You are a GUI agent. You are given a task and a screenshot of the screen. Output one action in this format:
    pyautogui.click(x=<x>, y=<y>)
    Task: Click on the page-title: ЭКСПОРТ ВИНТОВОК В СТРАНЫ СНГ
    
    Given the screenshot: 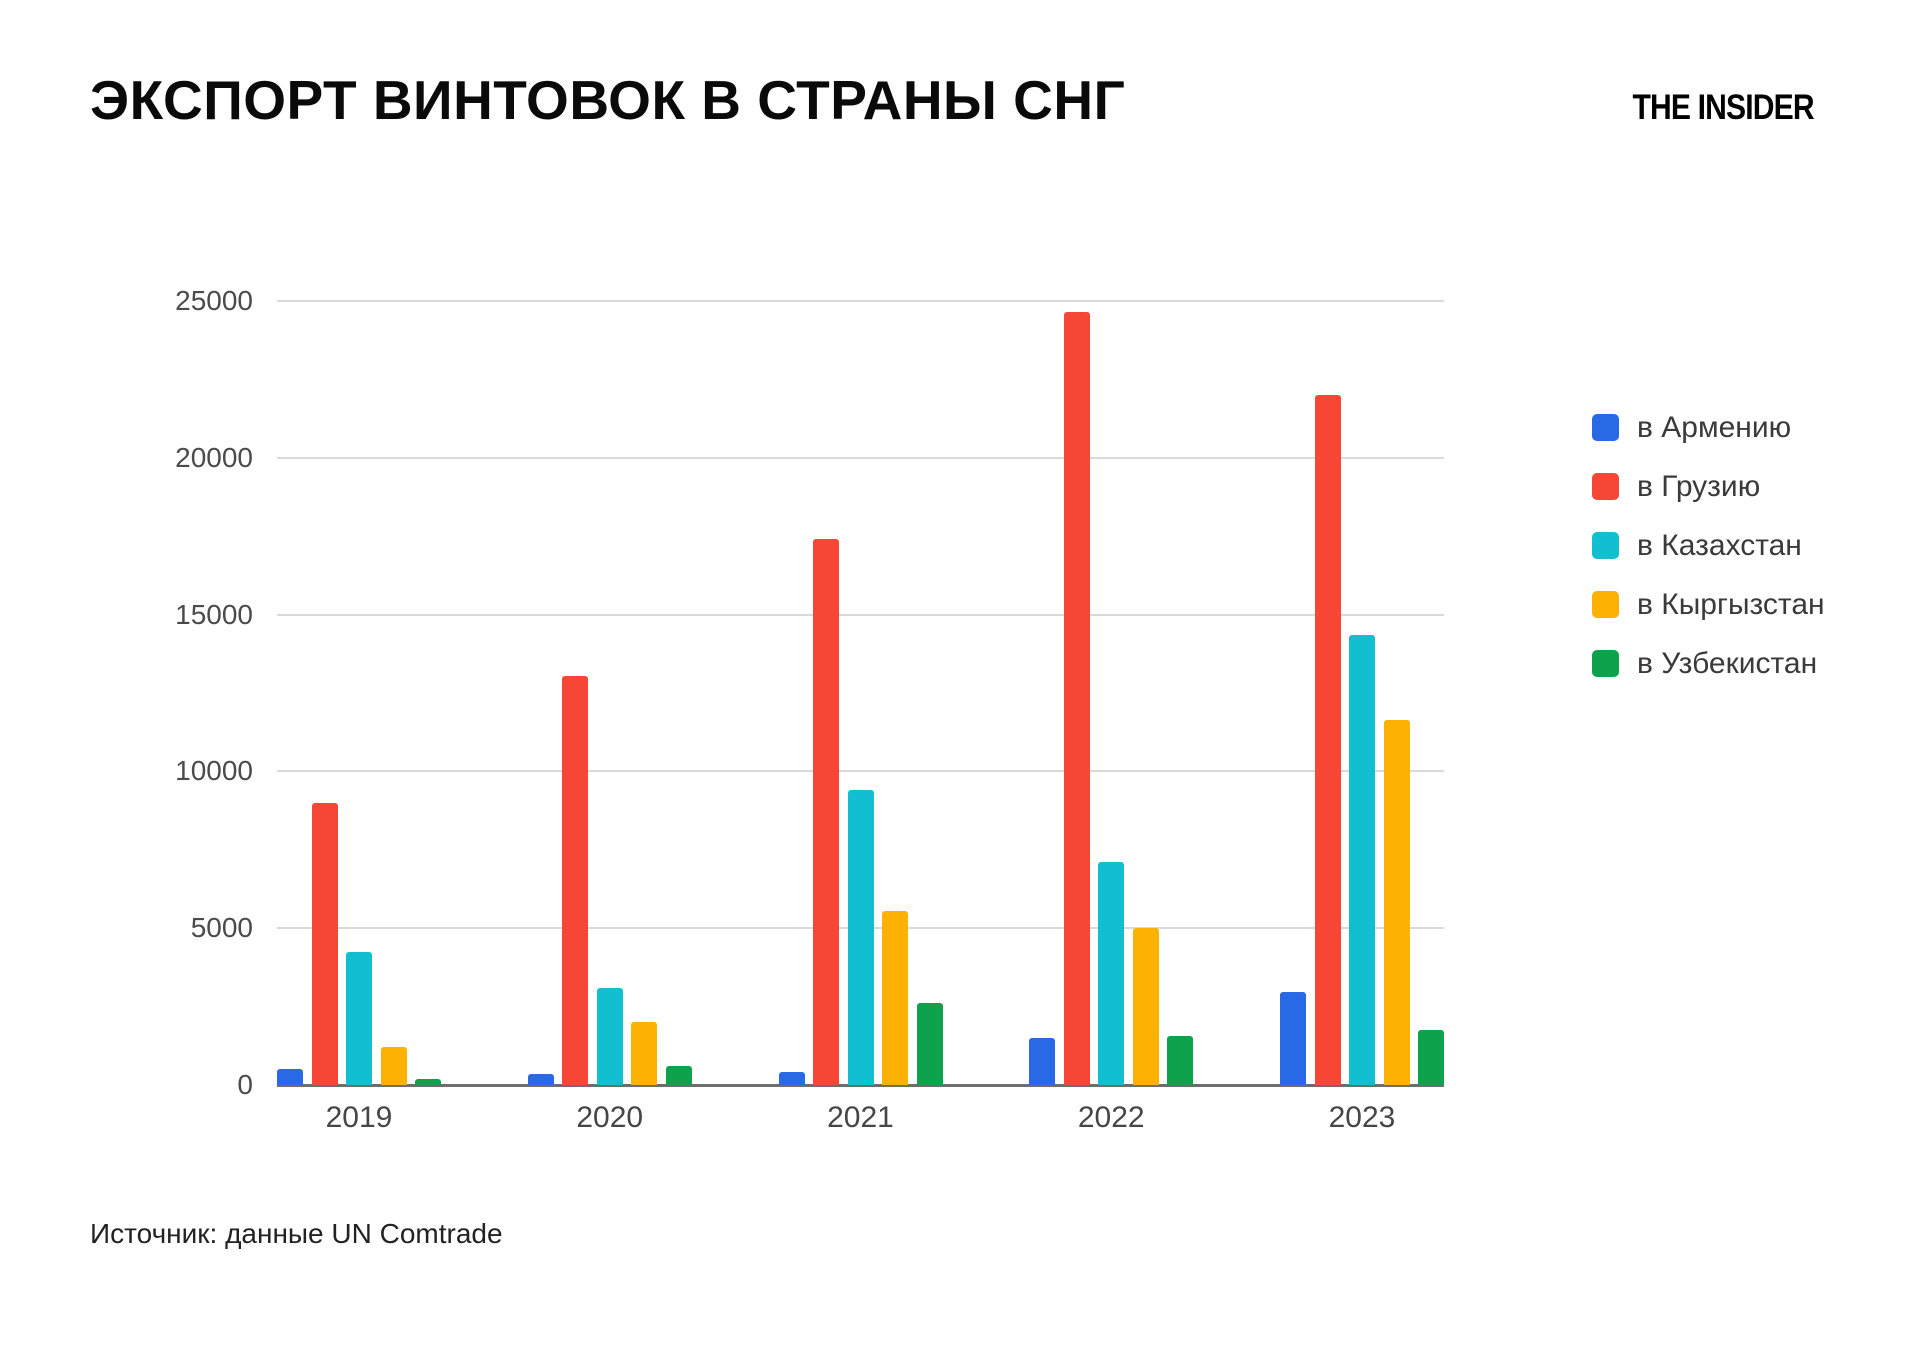 What is the action you would take?
    pyautogui.click(x=608, y=100)
    